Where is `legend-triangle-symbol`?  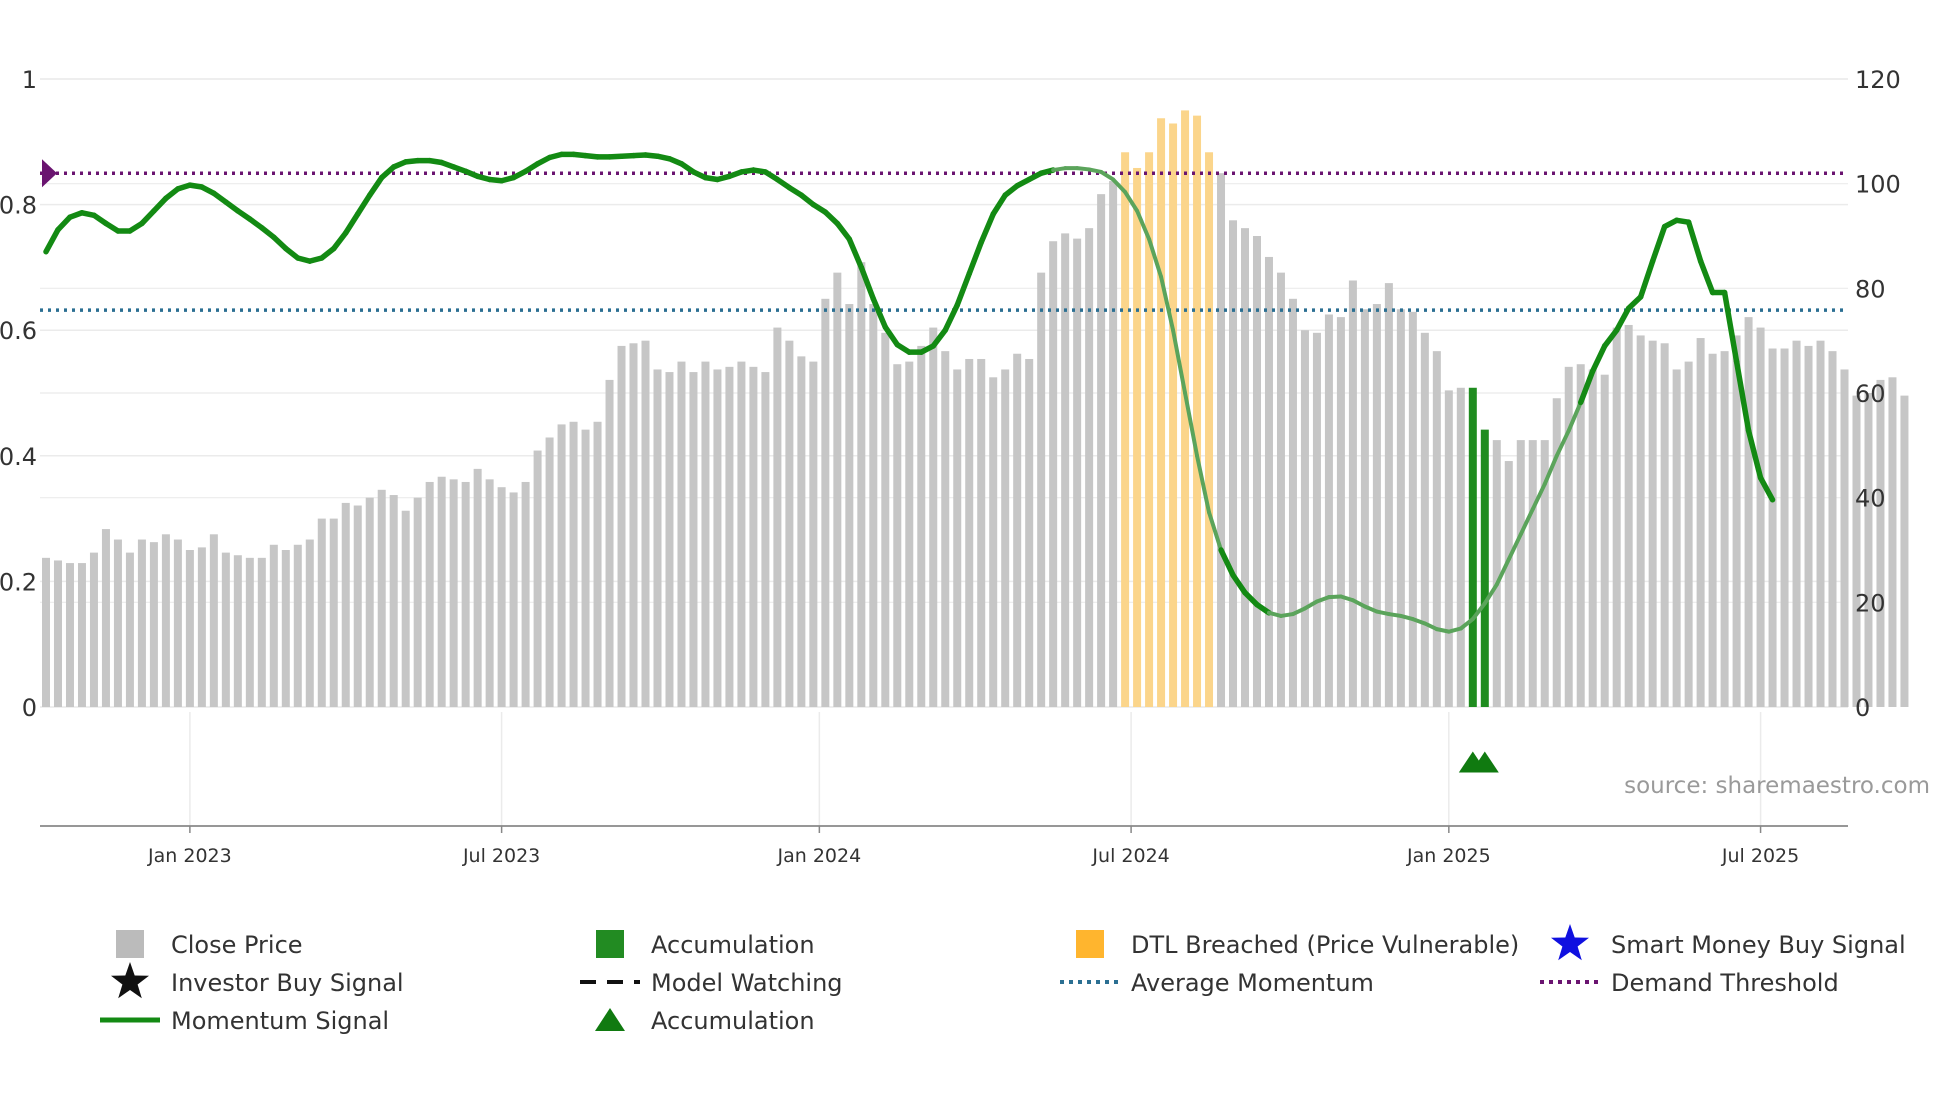 legend-triangle-symbol is located at coordinates (610, 1019).